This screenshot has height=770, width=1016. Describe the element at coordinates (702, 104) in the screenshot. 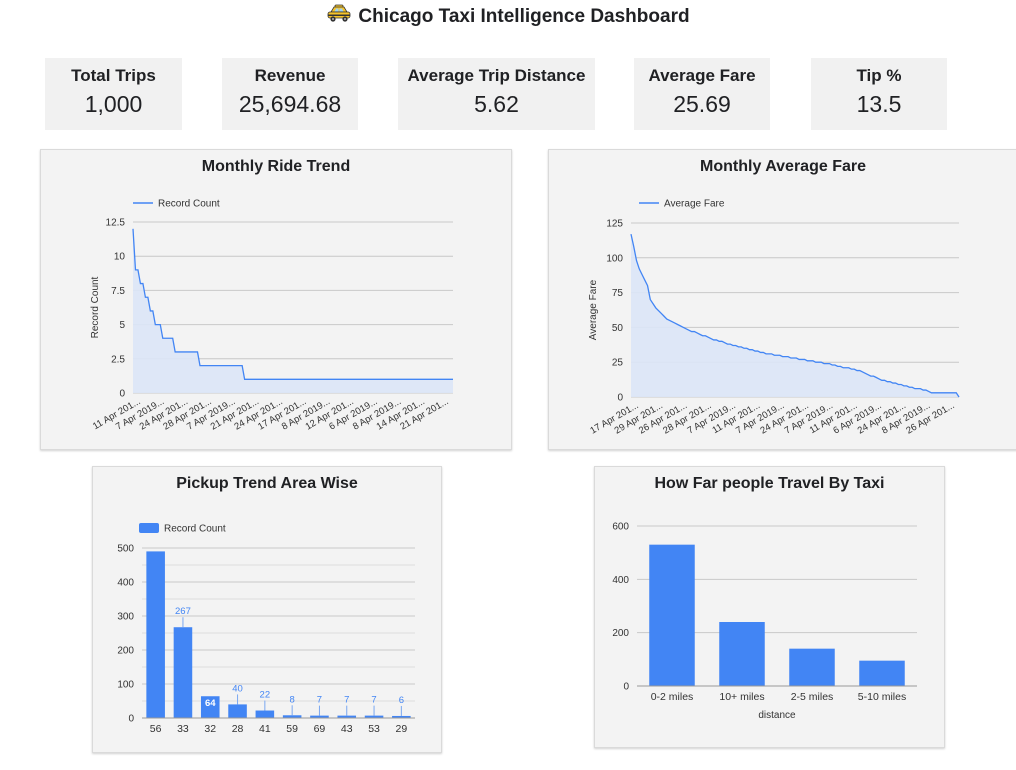

I see `kpi-value: 25.69` at that location.